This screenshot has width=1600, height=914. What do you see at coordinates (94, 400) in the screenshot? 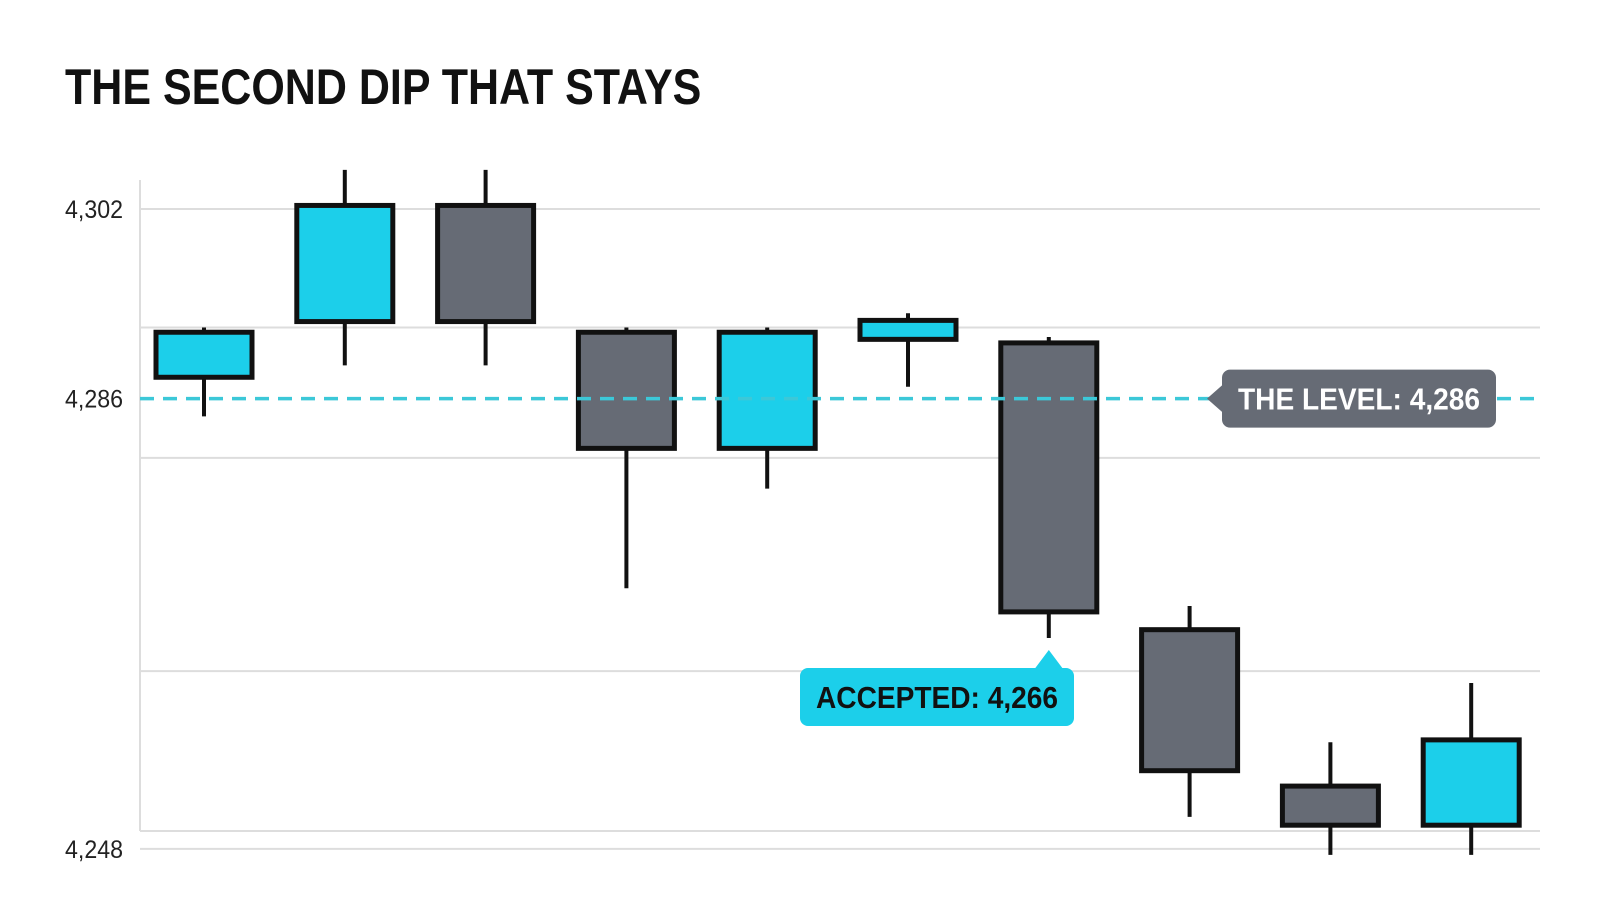
I see `y-tick-label: 4,286` at bounding box center [94, 400].